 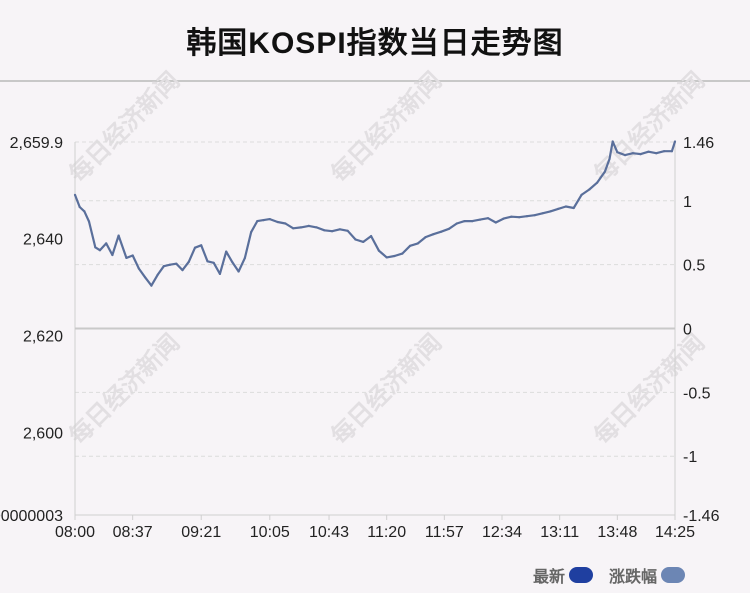 I want to click on right-tick-label: 1.46, so click(x=698, y=143).